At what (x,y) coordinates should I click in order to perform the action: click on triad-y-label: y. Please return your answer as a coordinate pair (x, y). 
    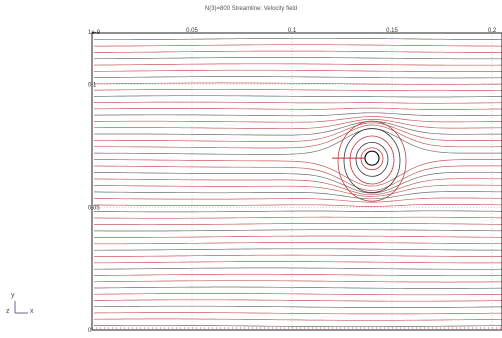
    Looking at the image, I should click on (13, 295).